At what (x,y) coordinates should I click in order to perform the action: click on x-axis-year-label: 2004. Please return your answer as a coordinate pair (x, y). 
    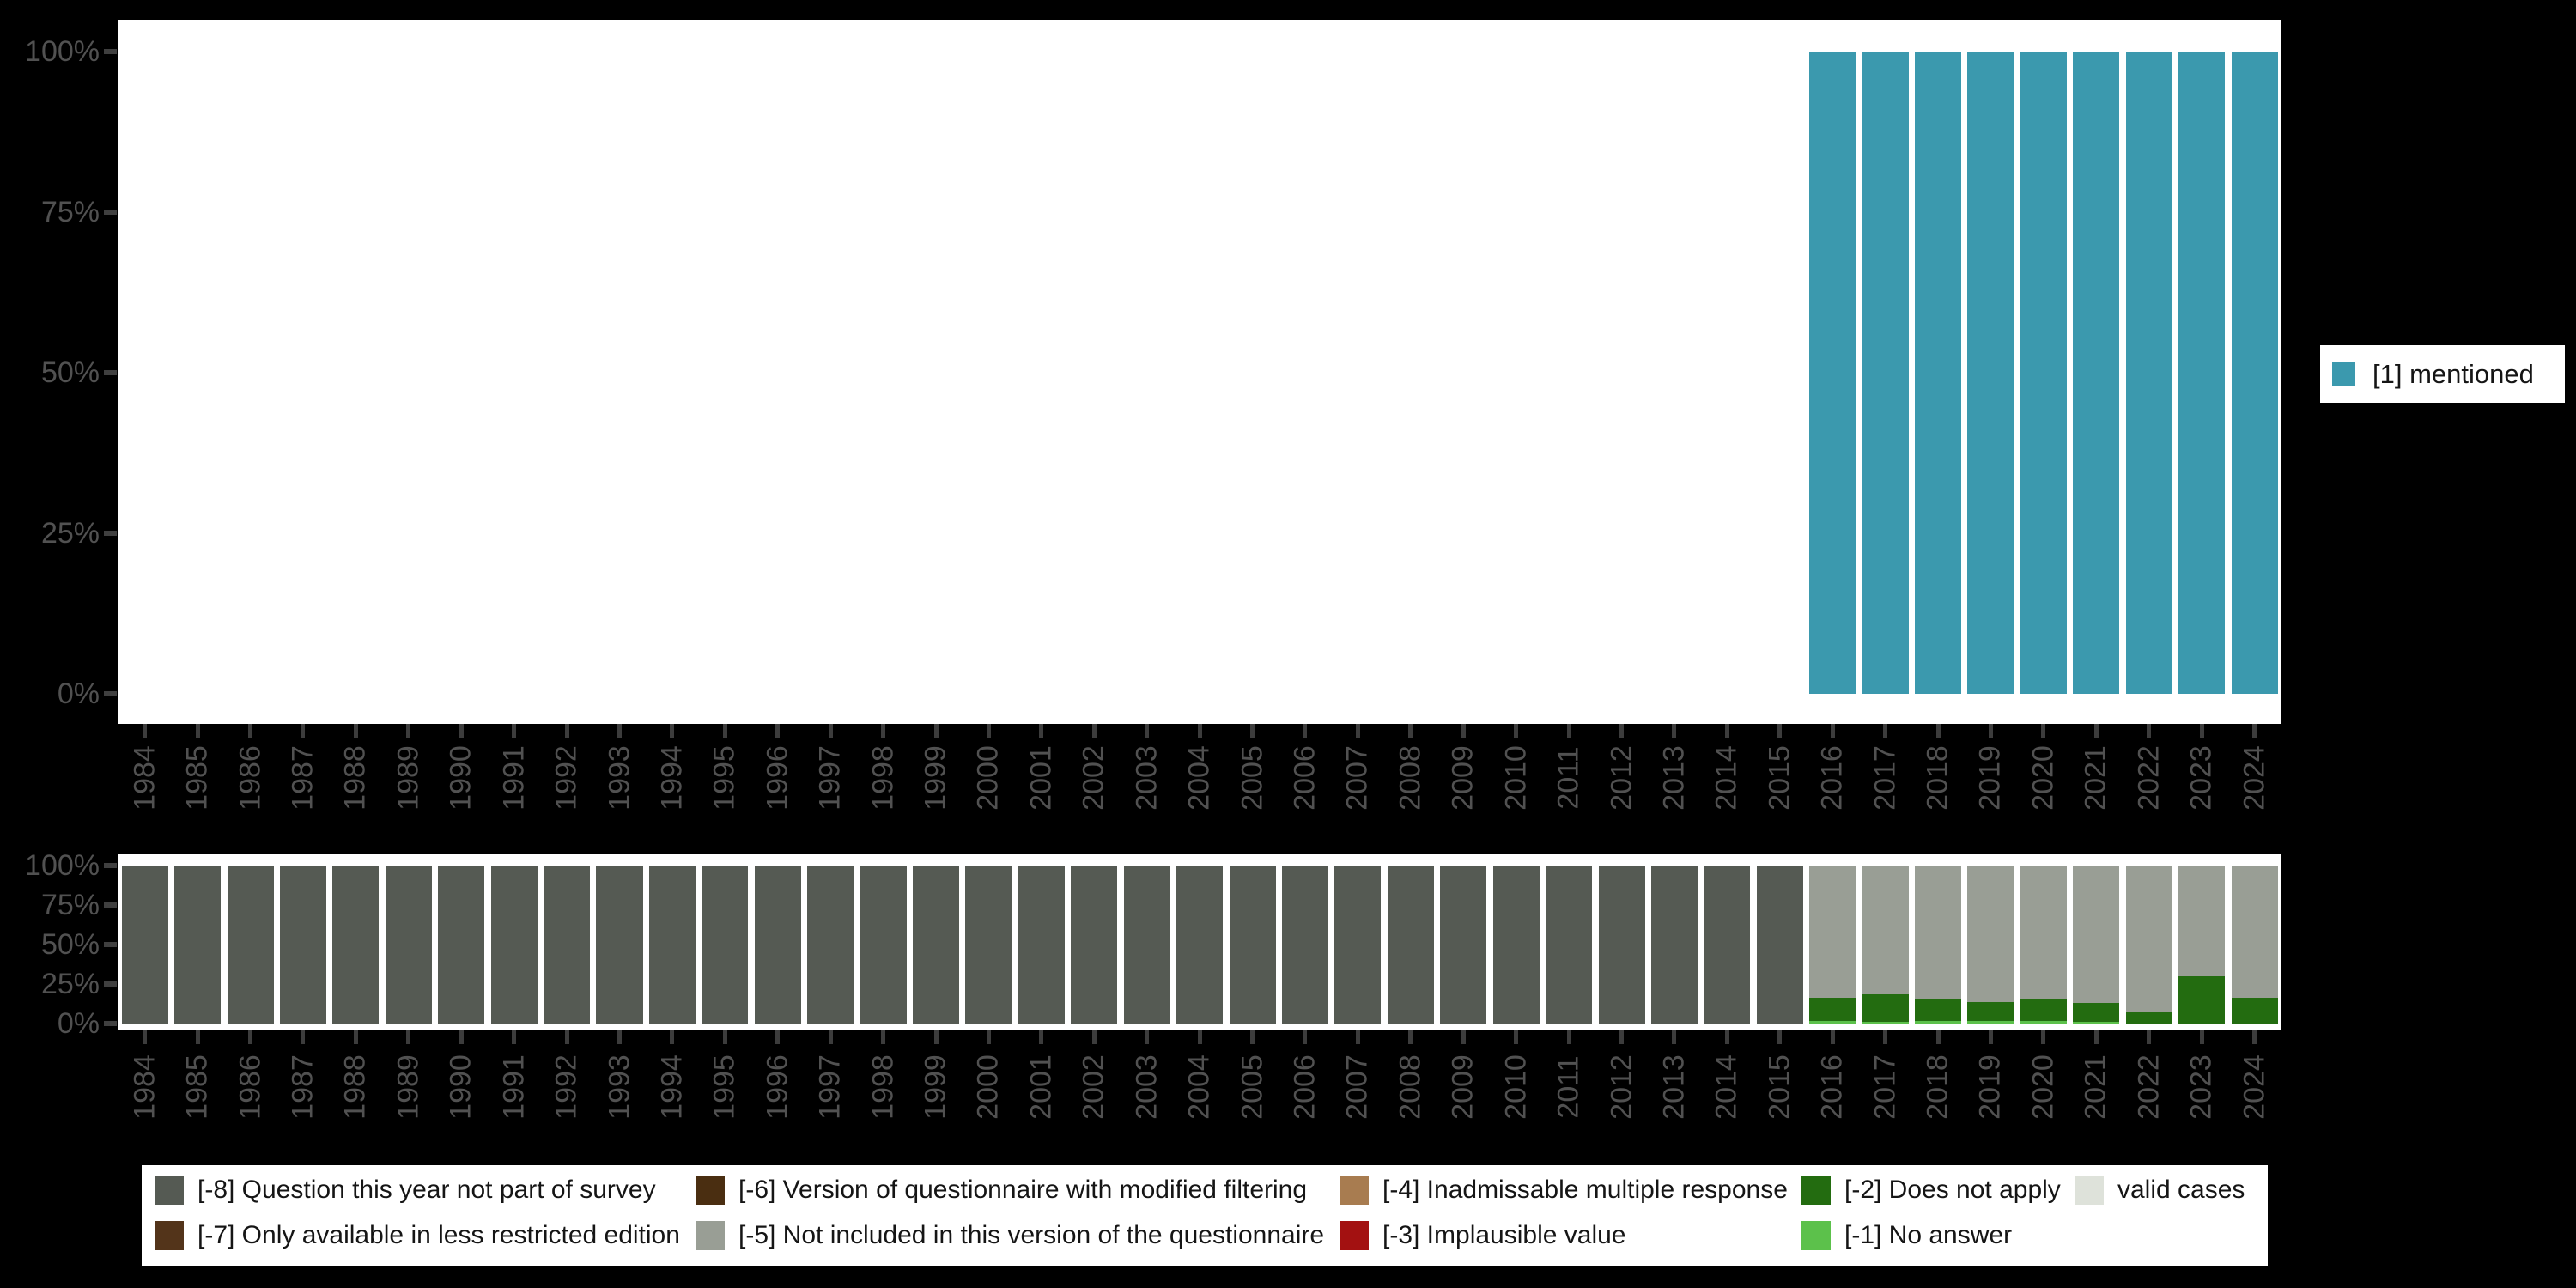
    Looking at the image, I should click on (1199, 1087).